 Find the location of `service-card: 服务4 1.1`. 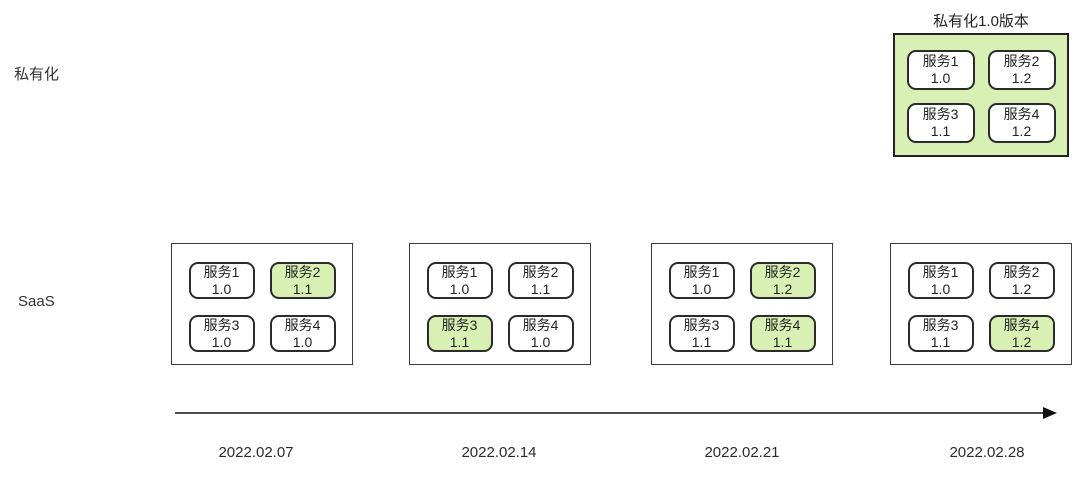

service-card: 服务4 1.1 is located at coordinates (782, 333).